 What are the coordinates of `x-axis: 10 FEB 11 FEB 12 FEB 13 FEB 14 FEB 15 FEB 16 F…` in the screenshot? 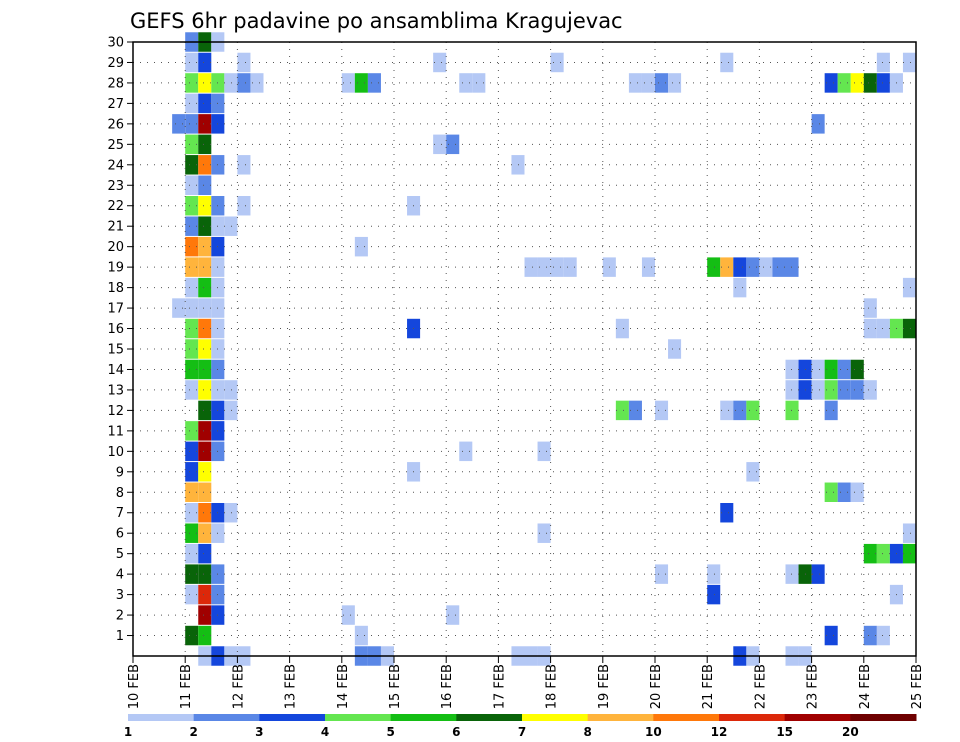 It's located at (526, 682).